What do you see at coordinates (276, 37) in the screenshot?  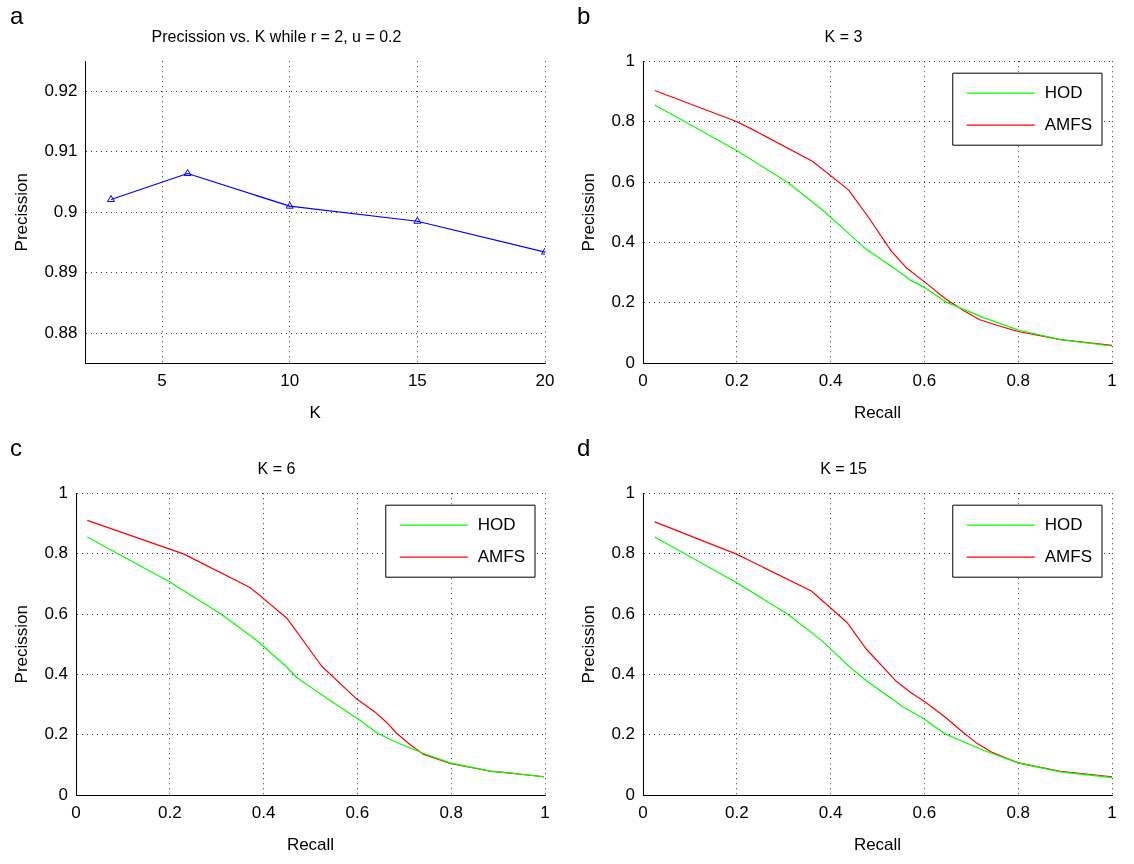 I see `chart-title: Precission vs. K while r = 2, u = 0.2` at bounding box center [276, 37].